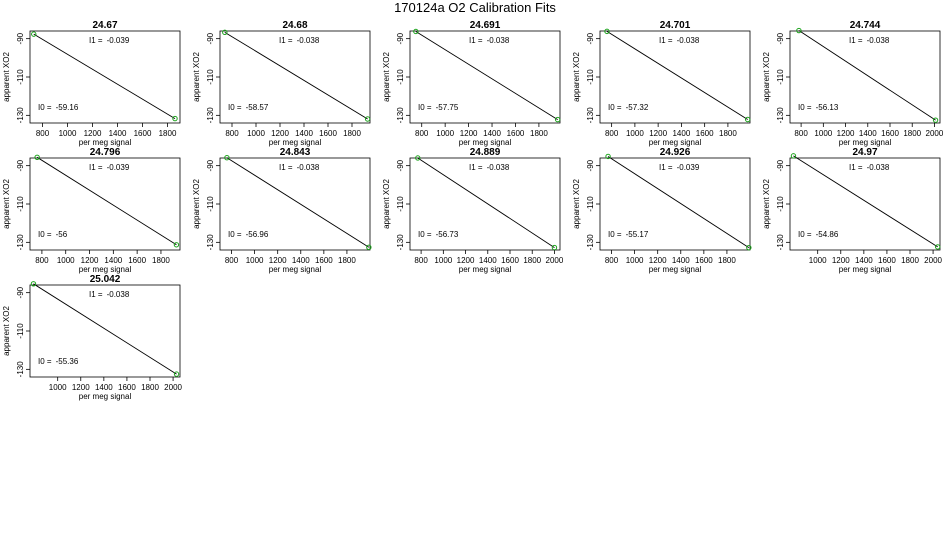  What do you see at coordinates (485, 152) in the screenshot?
I see `panel-title: 24.889` at bounding box center [485, 152].